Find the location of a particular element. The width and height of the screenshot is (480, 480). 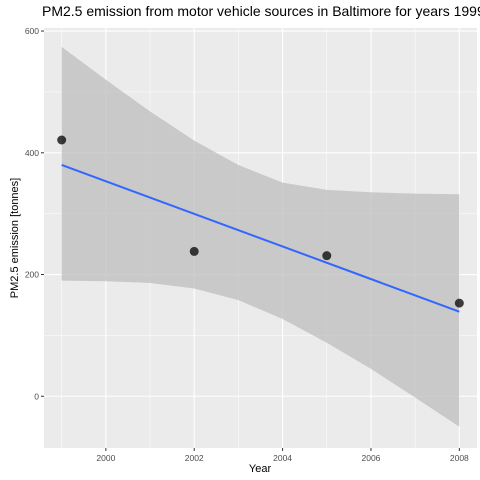

x-tick-label: 2006 is located at coordinates (370, 458).